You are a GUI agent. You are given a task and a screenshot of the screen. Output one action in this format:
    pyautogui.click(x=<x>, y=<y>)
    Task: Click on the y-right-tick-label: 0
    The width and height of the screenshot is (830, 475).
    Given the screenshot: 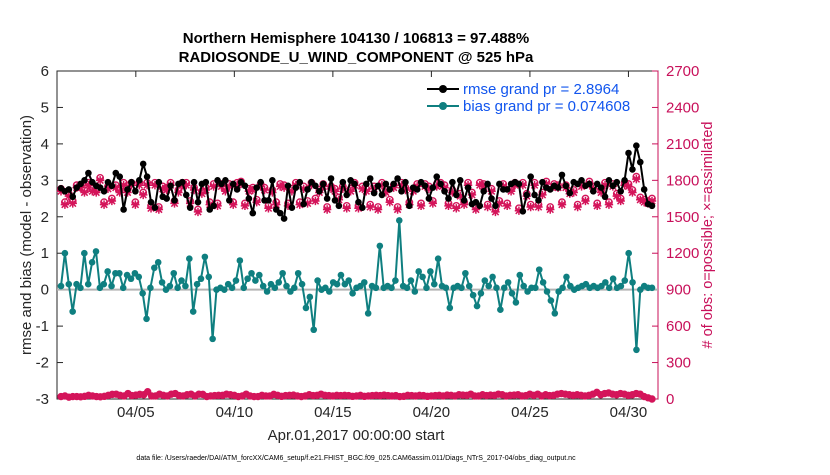 What is the action you would take?
    pyautogui.click(x=670, y=399)
    